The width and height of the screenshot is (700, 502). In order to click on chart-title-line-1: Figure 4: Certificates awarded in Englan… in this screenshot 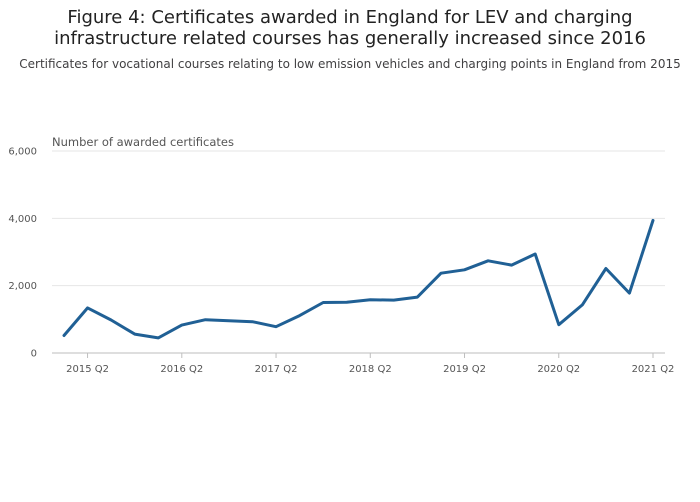, I will do `click(350, 17)`.